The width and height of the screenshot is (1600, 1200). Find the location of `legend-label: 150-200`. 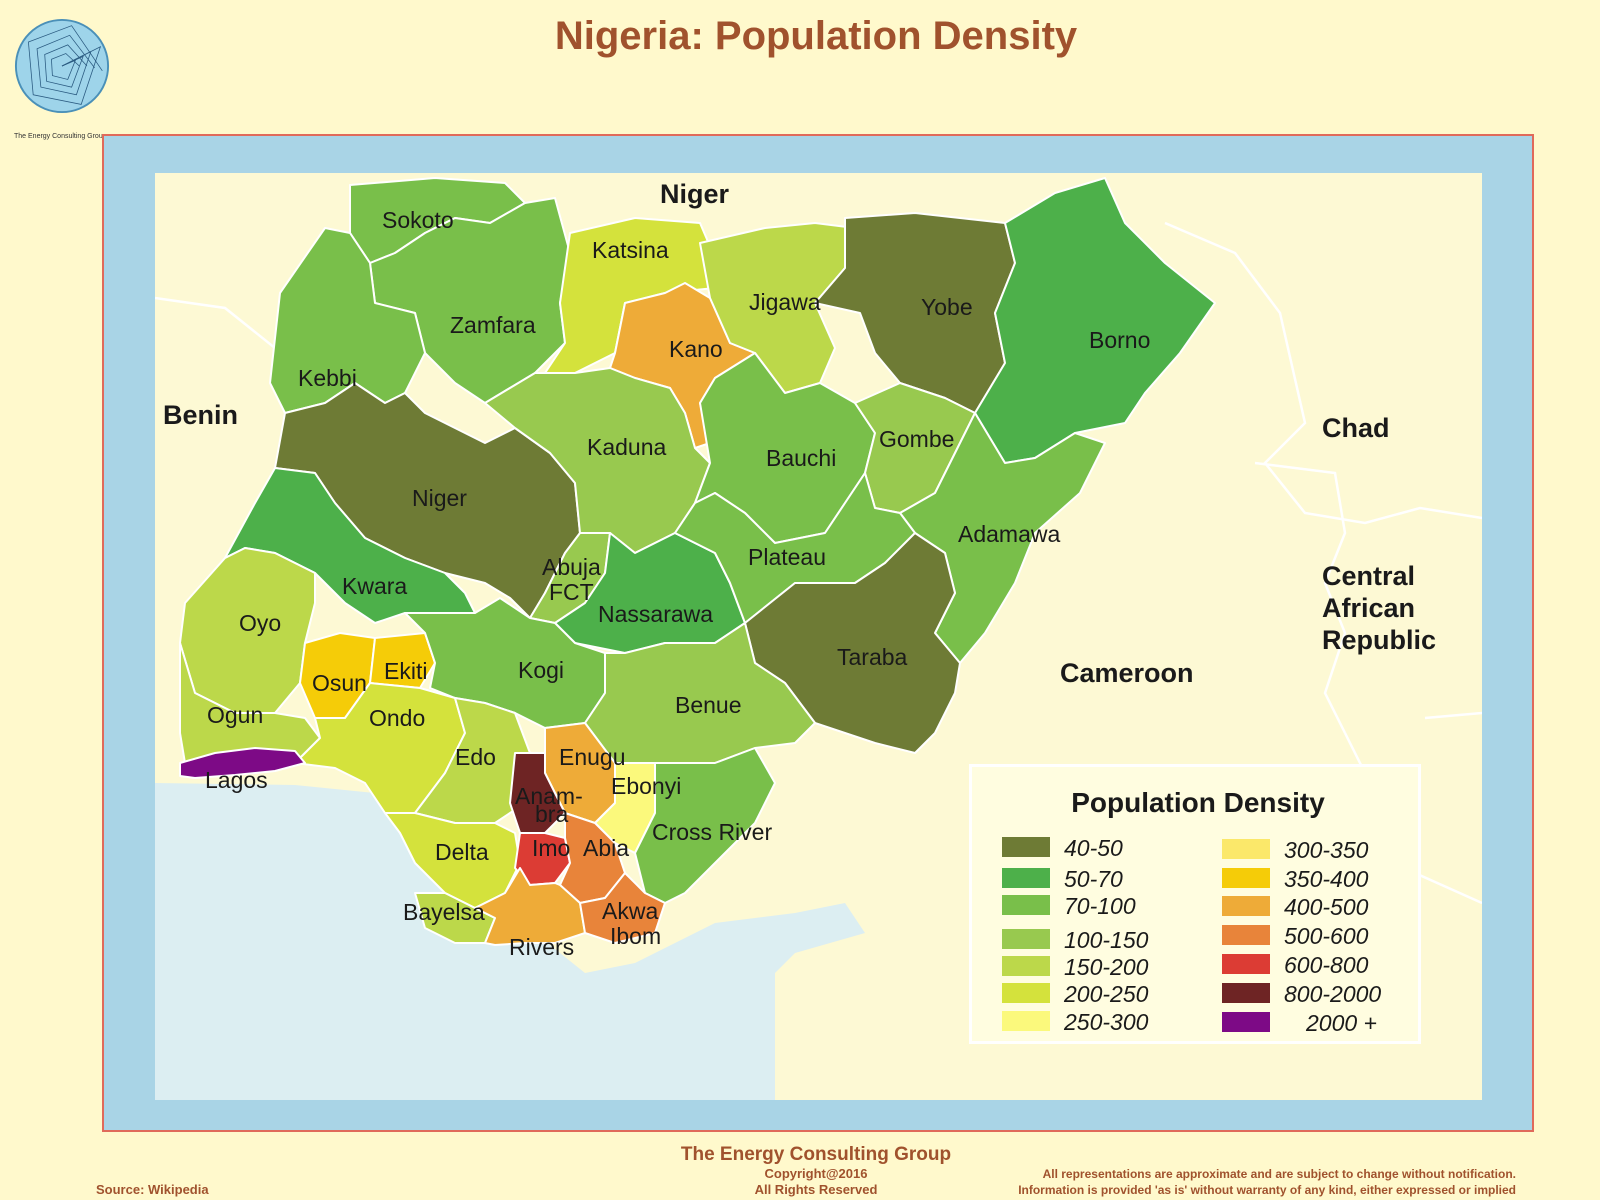

legend-label: 150-200 is located at coordinates (1106, 967).